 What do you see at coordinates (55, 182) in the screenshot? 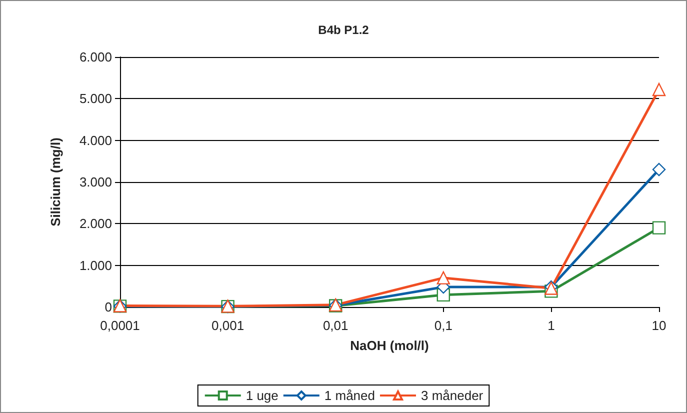
I see `y-axis-title: Silicium (mg/l)` at bounding box center [55, 182].